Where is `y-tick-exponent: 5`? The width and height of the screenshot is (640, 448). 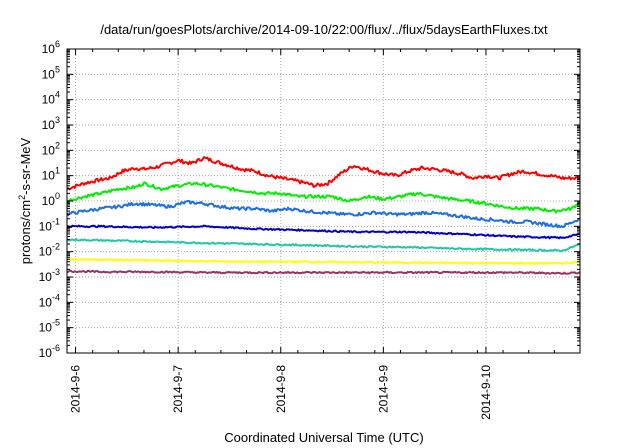 y-tick-exponent: 5 is located at coordinates (57, 69).